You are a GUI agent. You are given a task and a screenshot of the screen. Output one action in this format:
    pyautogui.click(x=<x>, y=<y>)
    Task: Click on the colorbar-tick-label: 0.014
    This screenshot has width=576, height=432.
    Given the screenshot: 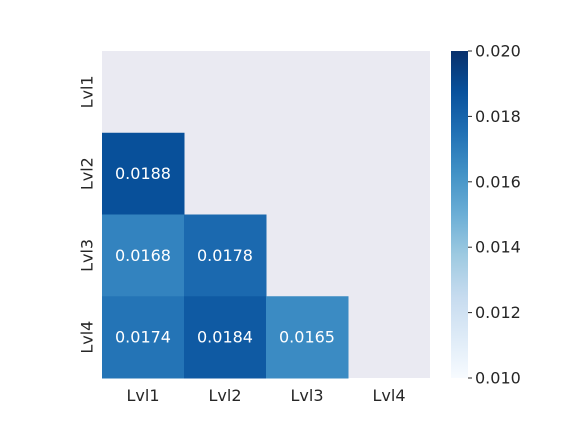 What is the action you would take?
    pyautogui.click(x=498, y=247)
    